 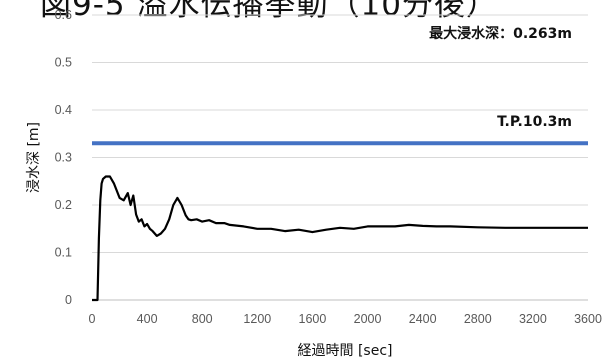 What do you see at coordinates (147, 319) in the screenshot?
I see `x-tick-label: 400` at bounding box center [147, 319].